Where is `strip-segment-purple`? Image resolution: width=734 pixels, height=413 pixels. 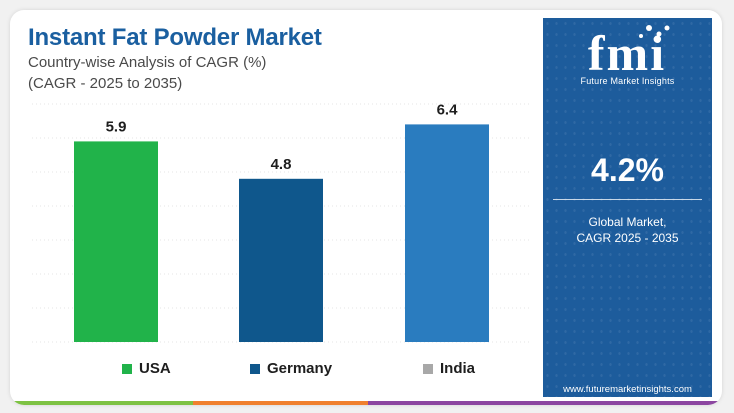
strip-segment-purple is located at coordinates (545, 403).